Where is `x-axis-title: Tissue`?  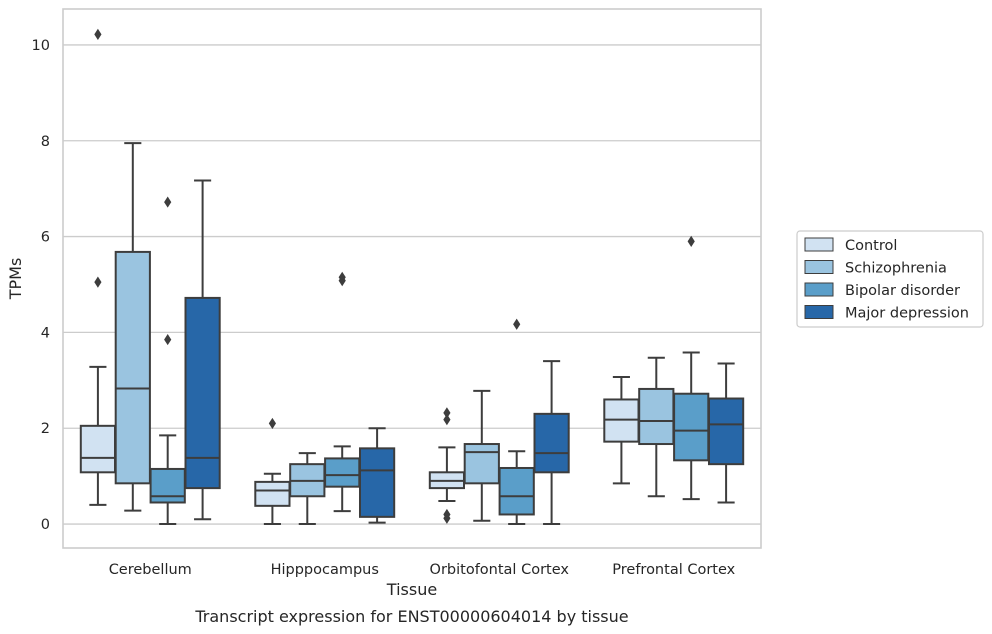 x-axis-title: Tissue is located at coordinates (411, 589).